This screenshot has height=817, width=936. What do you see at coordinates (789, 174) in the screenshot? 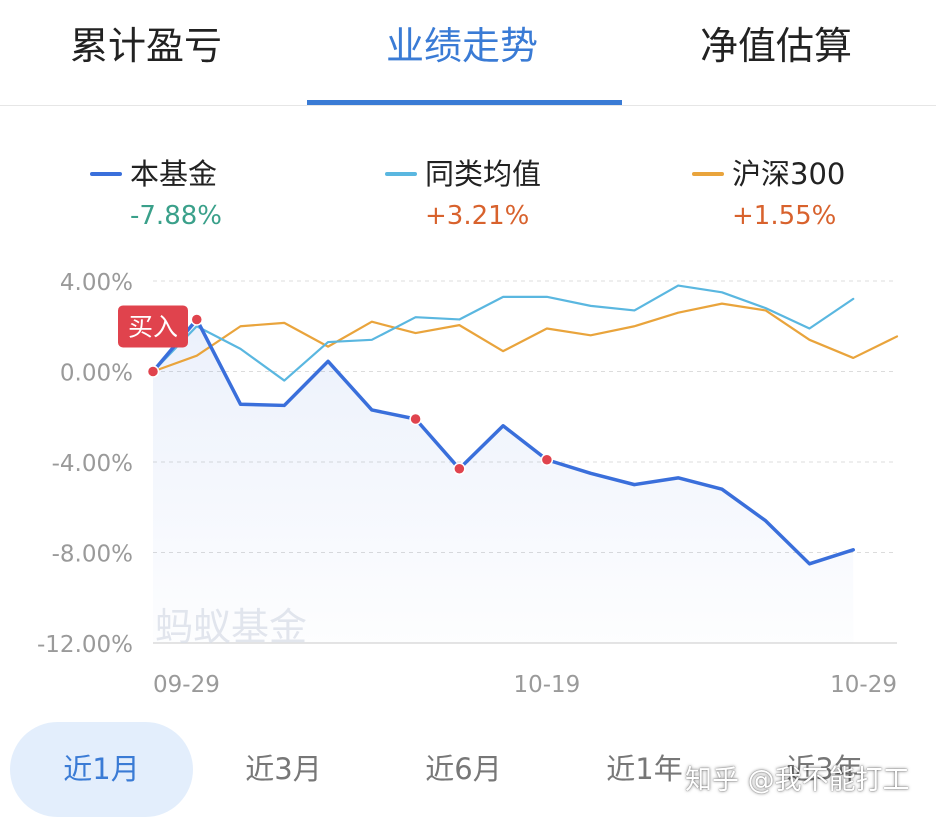
I see `legend-label-csi300: 沪深300` at bounding box center [789, 174].